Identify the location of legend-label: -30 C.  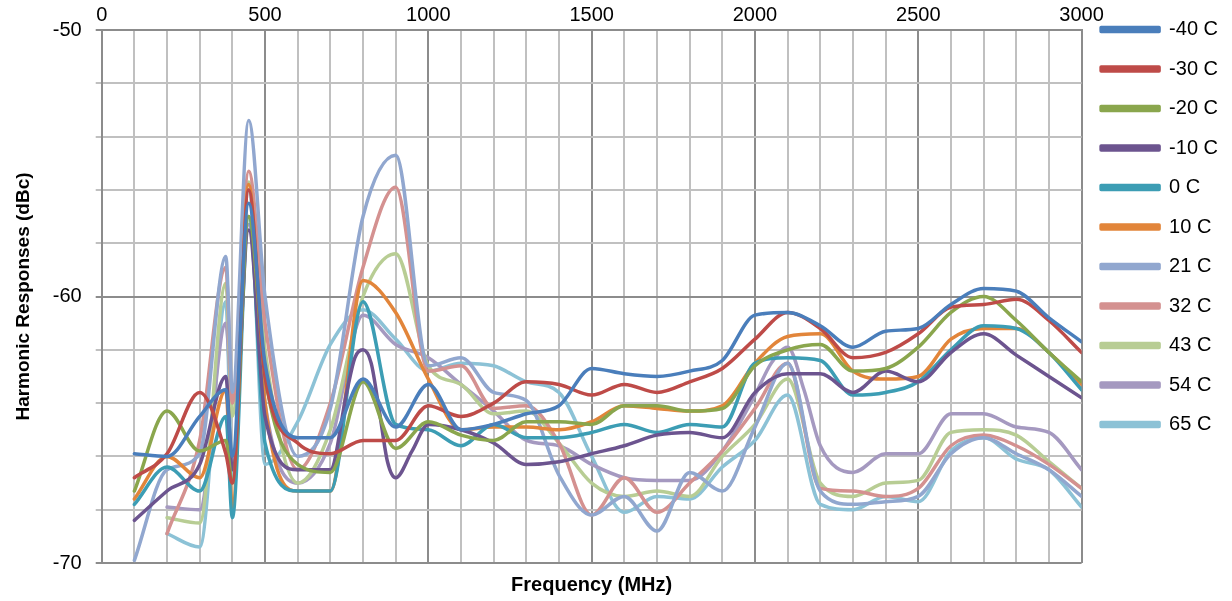
(1193, 67).